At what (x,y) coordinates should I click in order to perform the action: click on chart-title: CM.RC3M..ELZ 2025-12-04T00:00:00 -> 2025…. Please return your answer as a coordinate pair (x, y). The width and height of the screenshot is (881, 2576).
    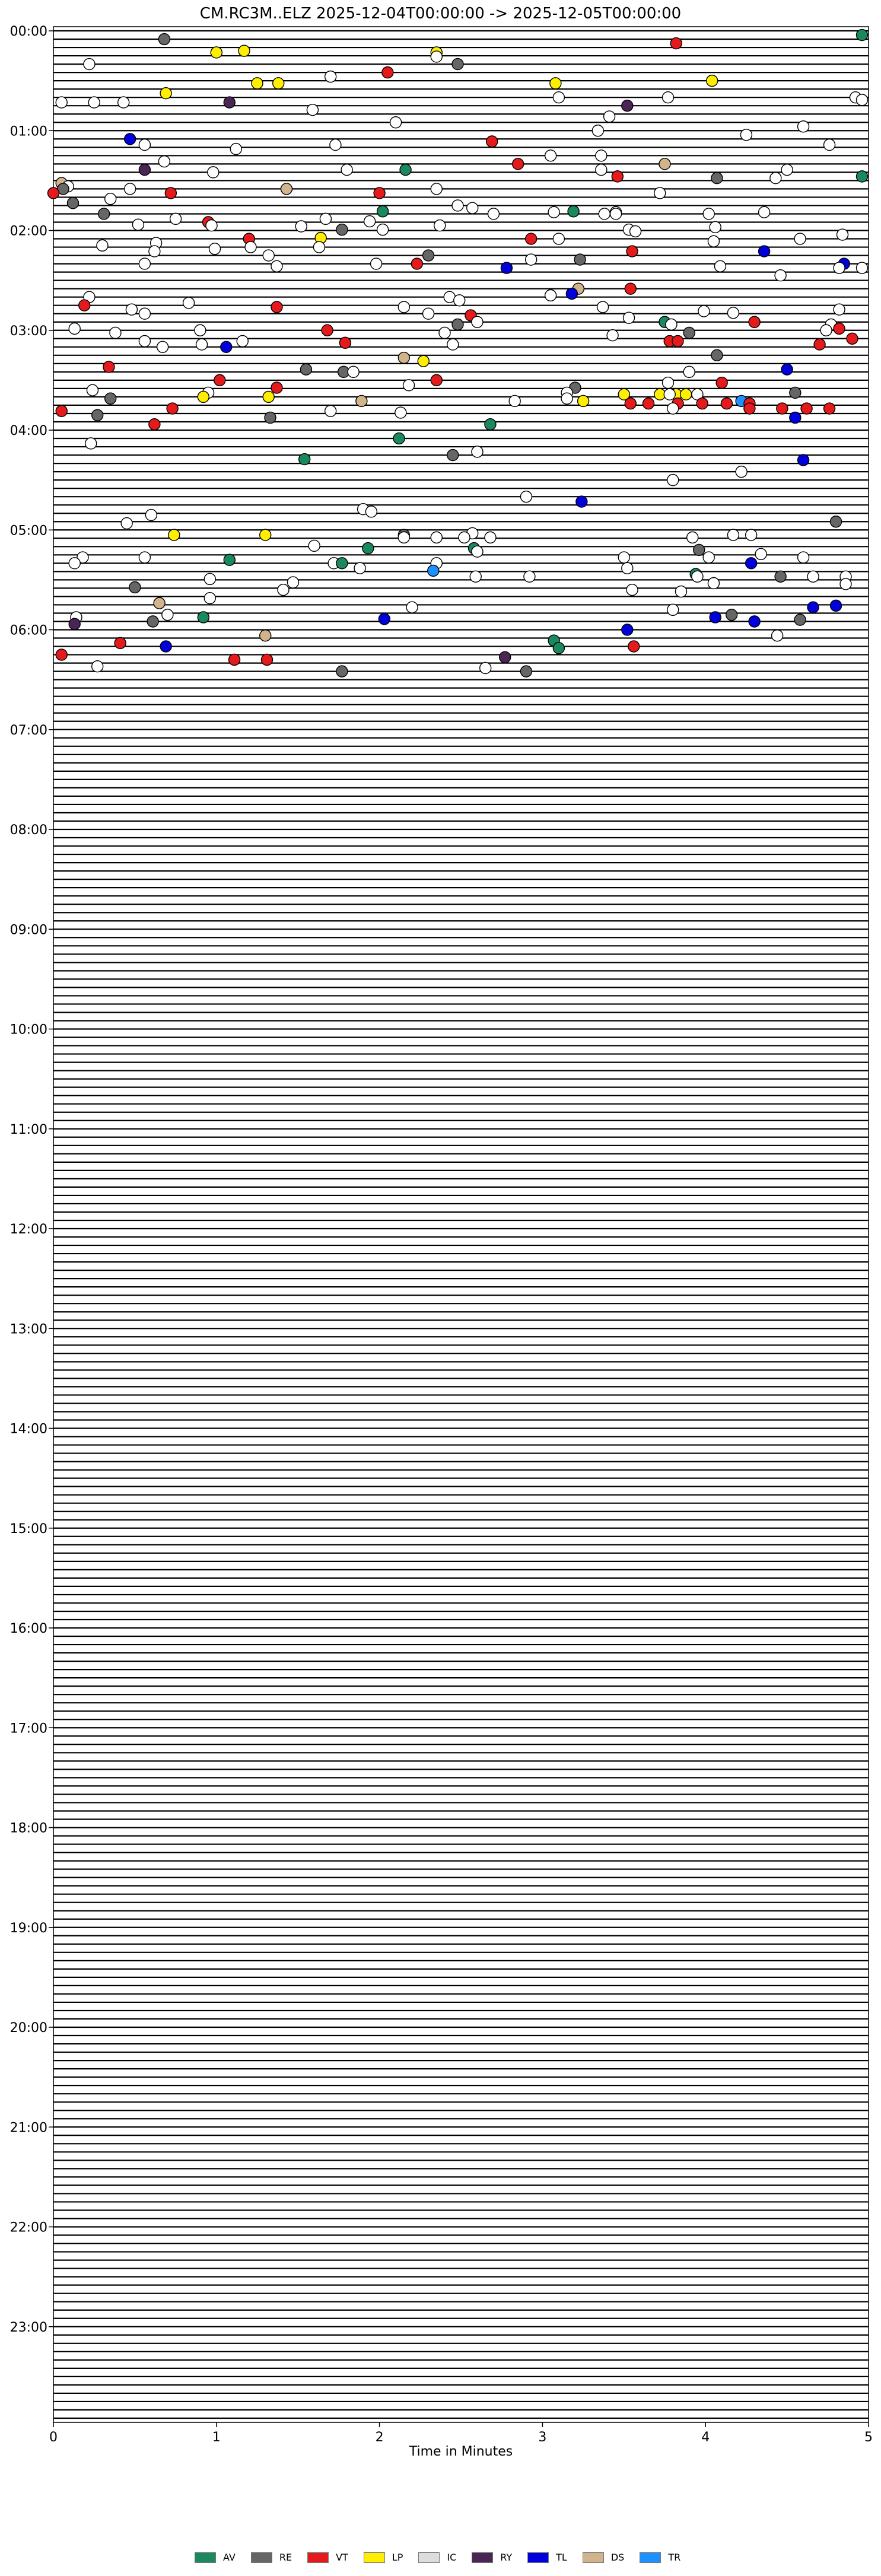
    Looking at the image, I should click on (440, 14).